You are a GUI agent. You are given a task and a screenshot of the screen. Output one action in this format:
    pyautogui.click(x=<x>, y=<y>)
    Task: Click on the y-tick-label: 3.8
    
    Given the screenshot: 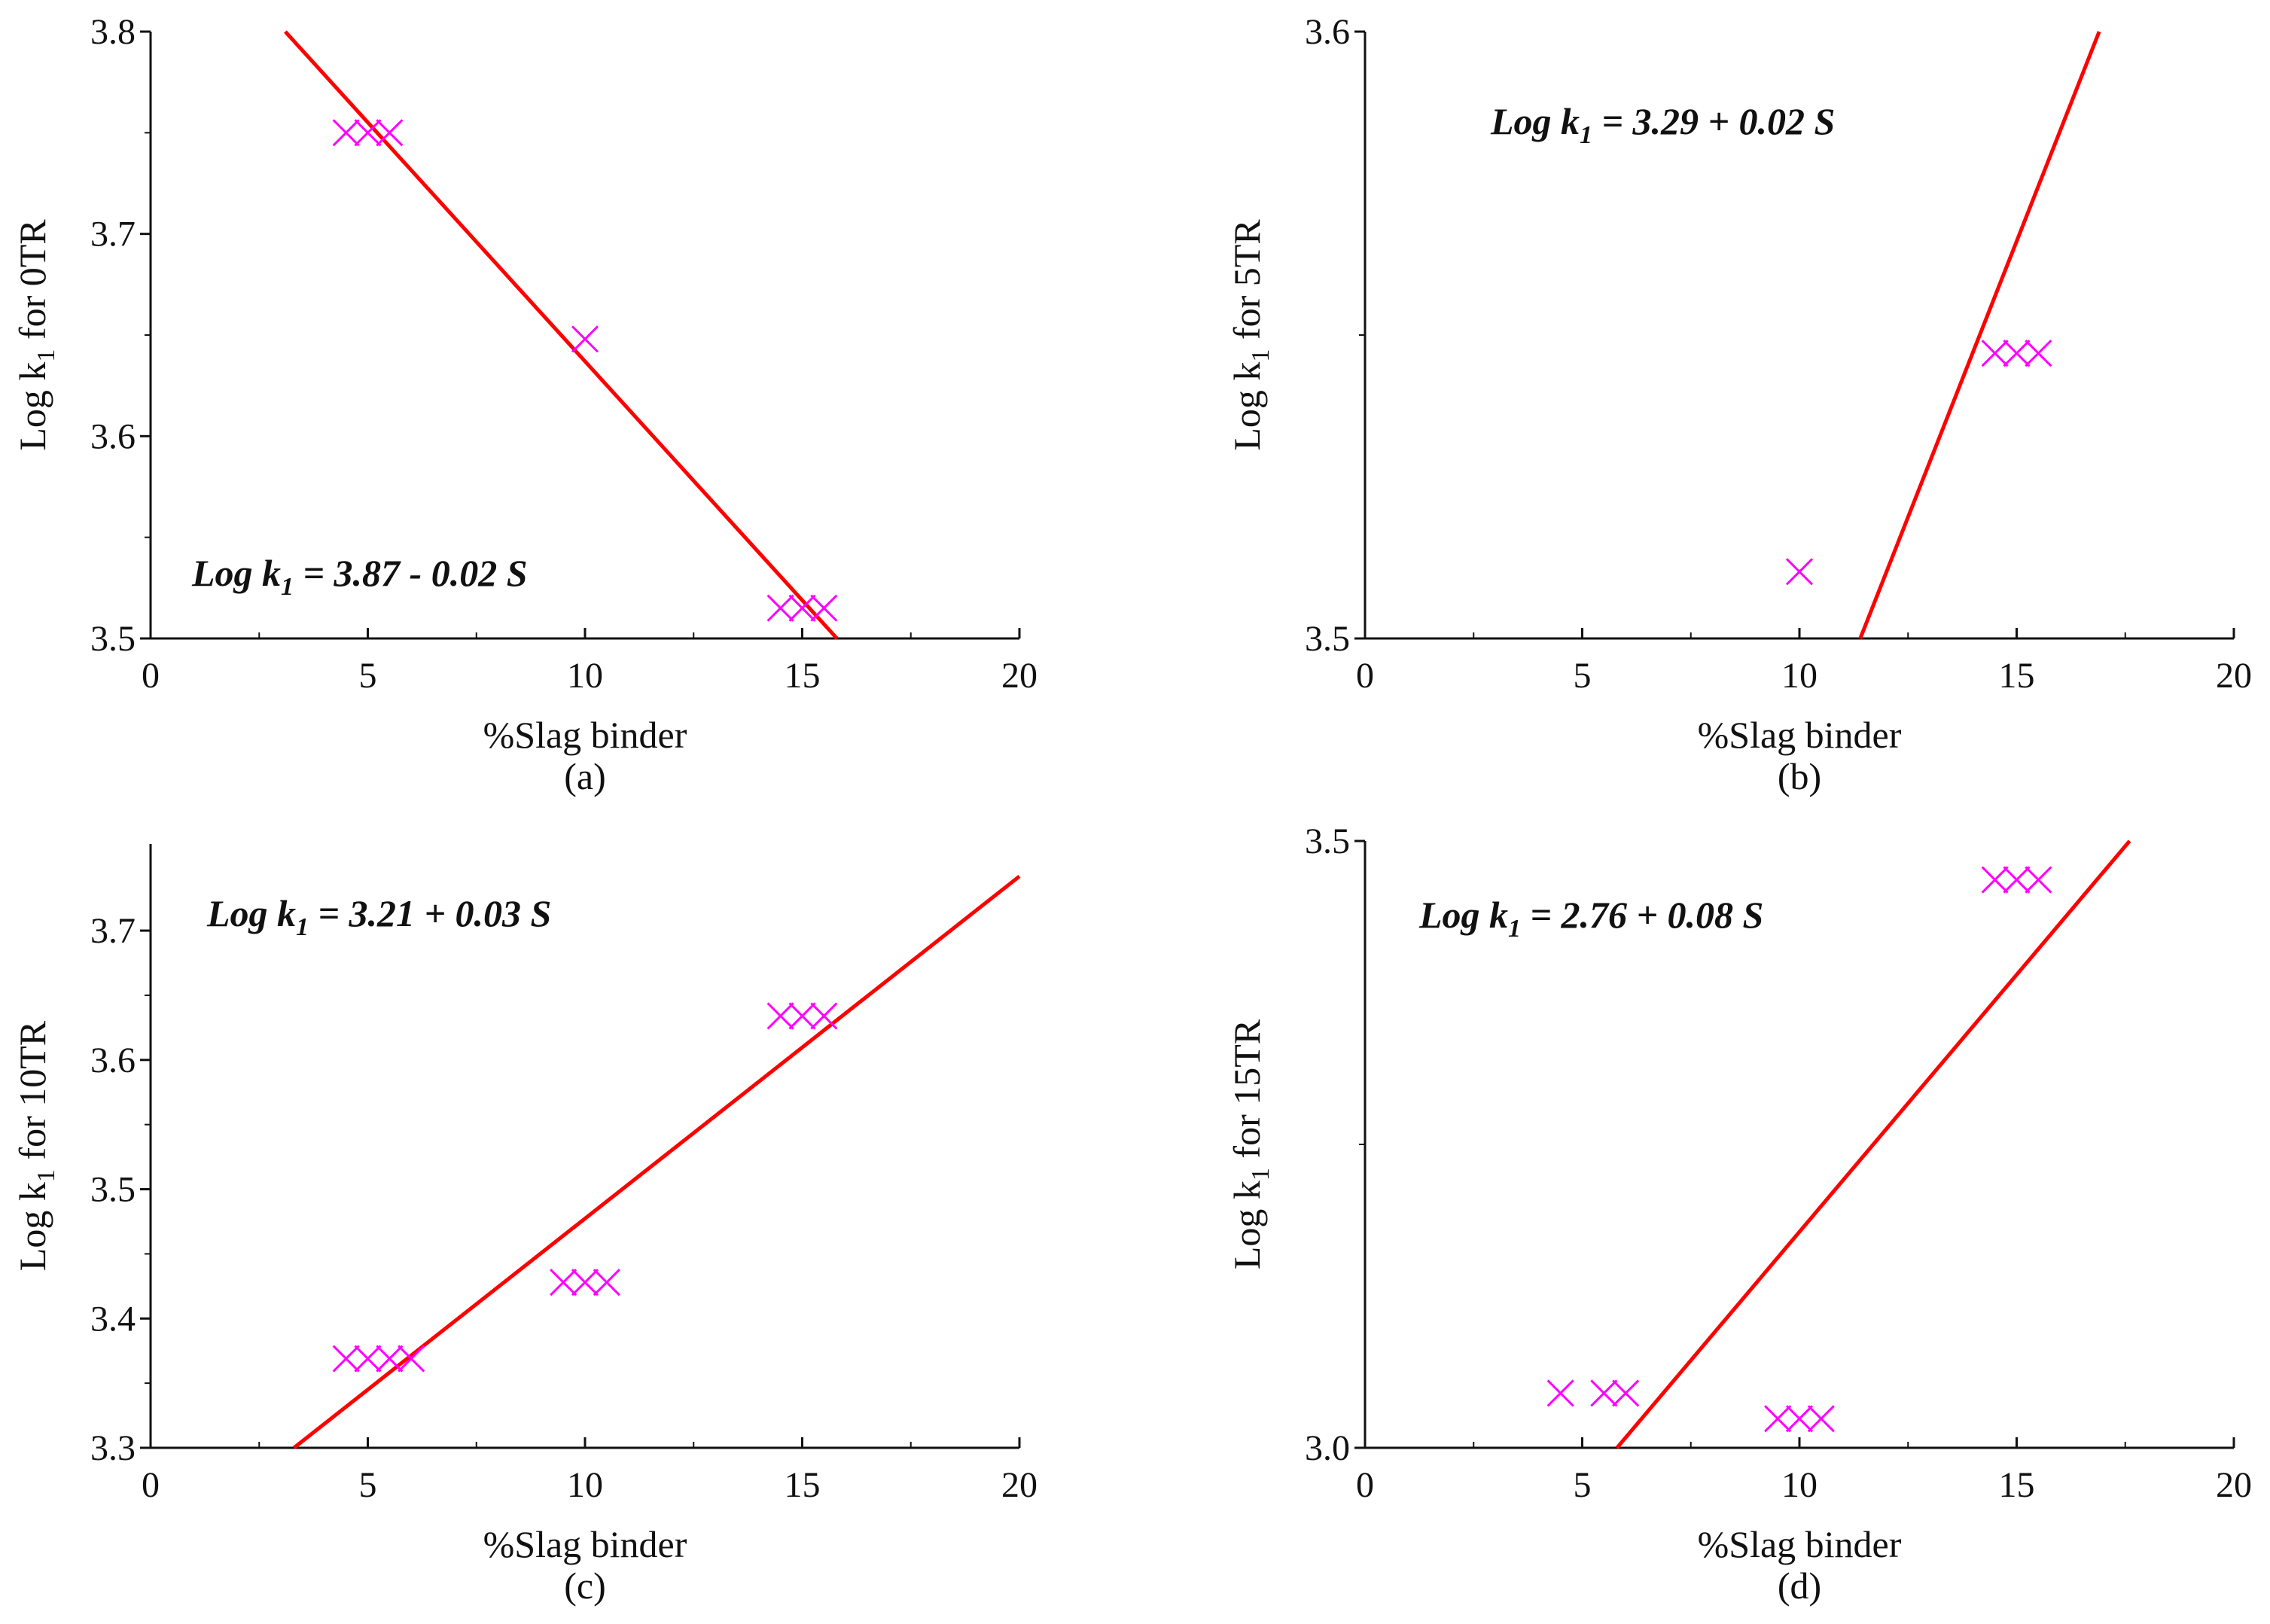 What is the action you would take?
    pyautogui.click(x=113, y=32)
    